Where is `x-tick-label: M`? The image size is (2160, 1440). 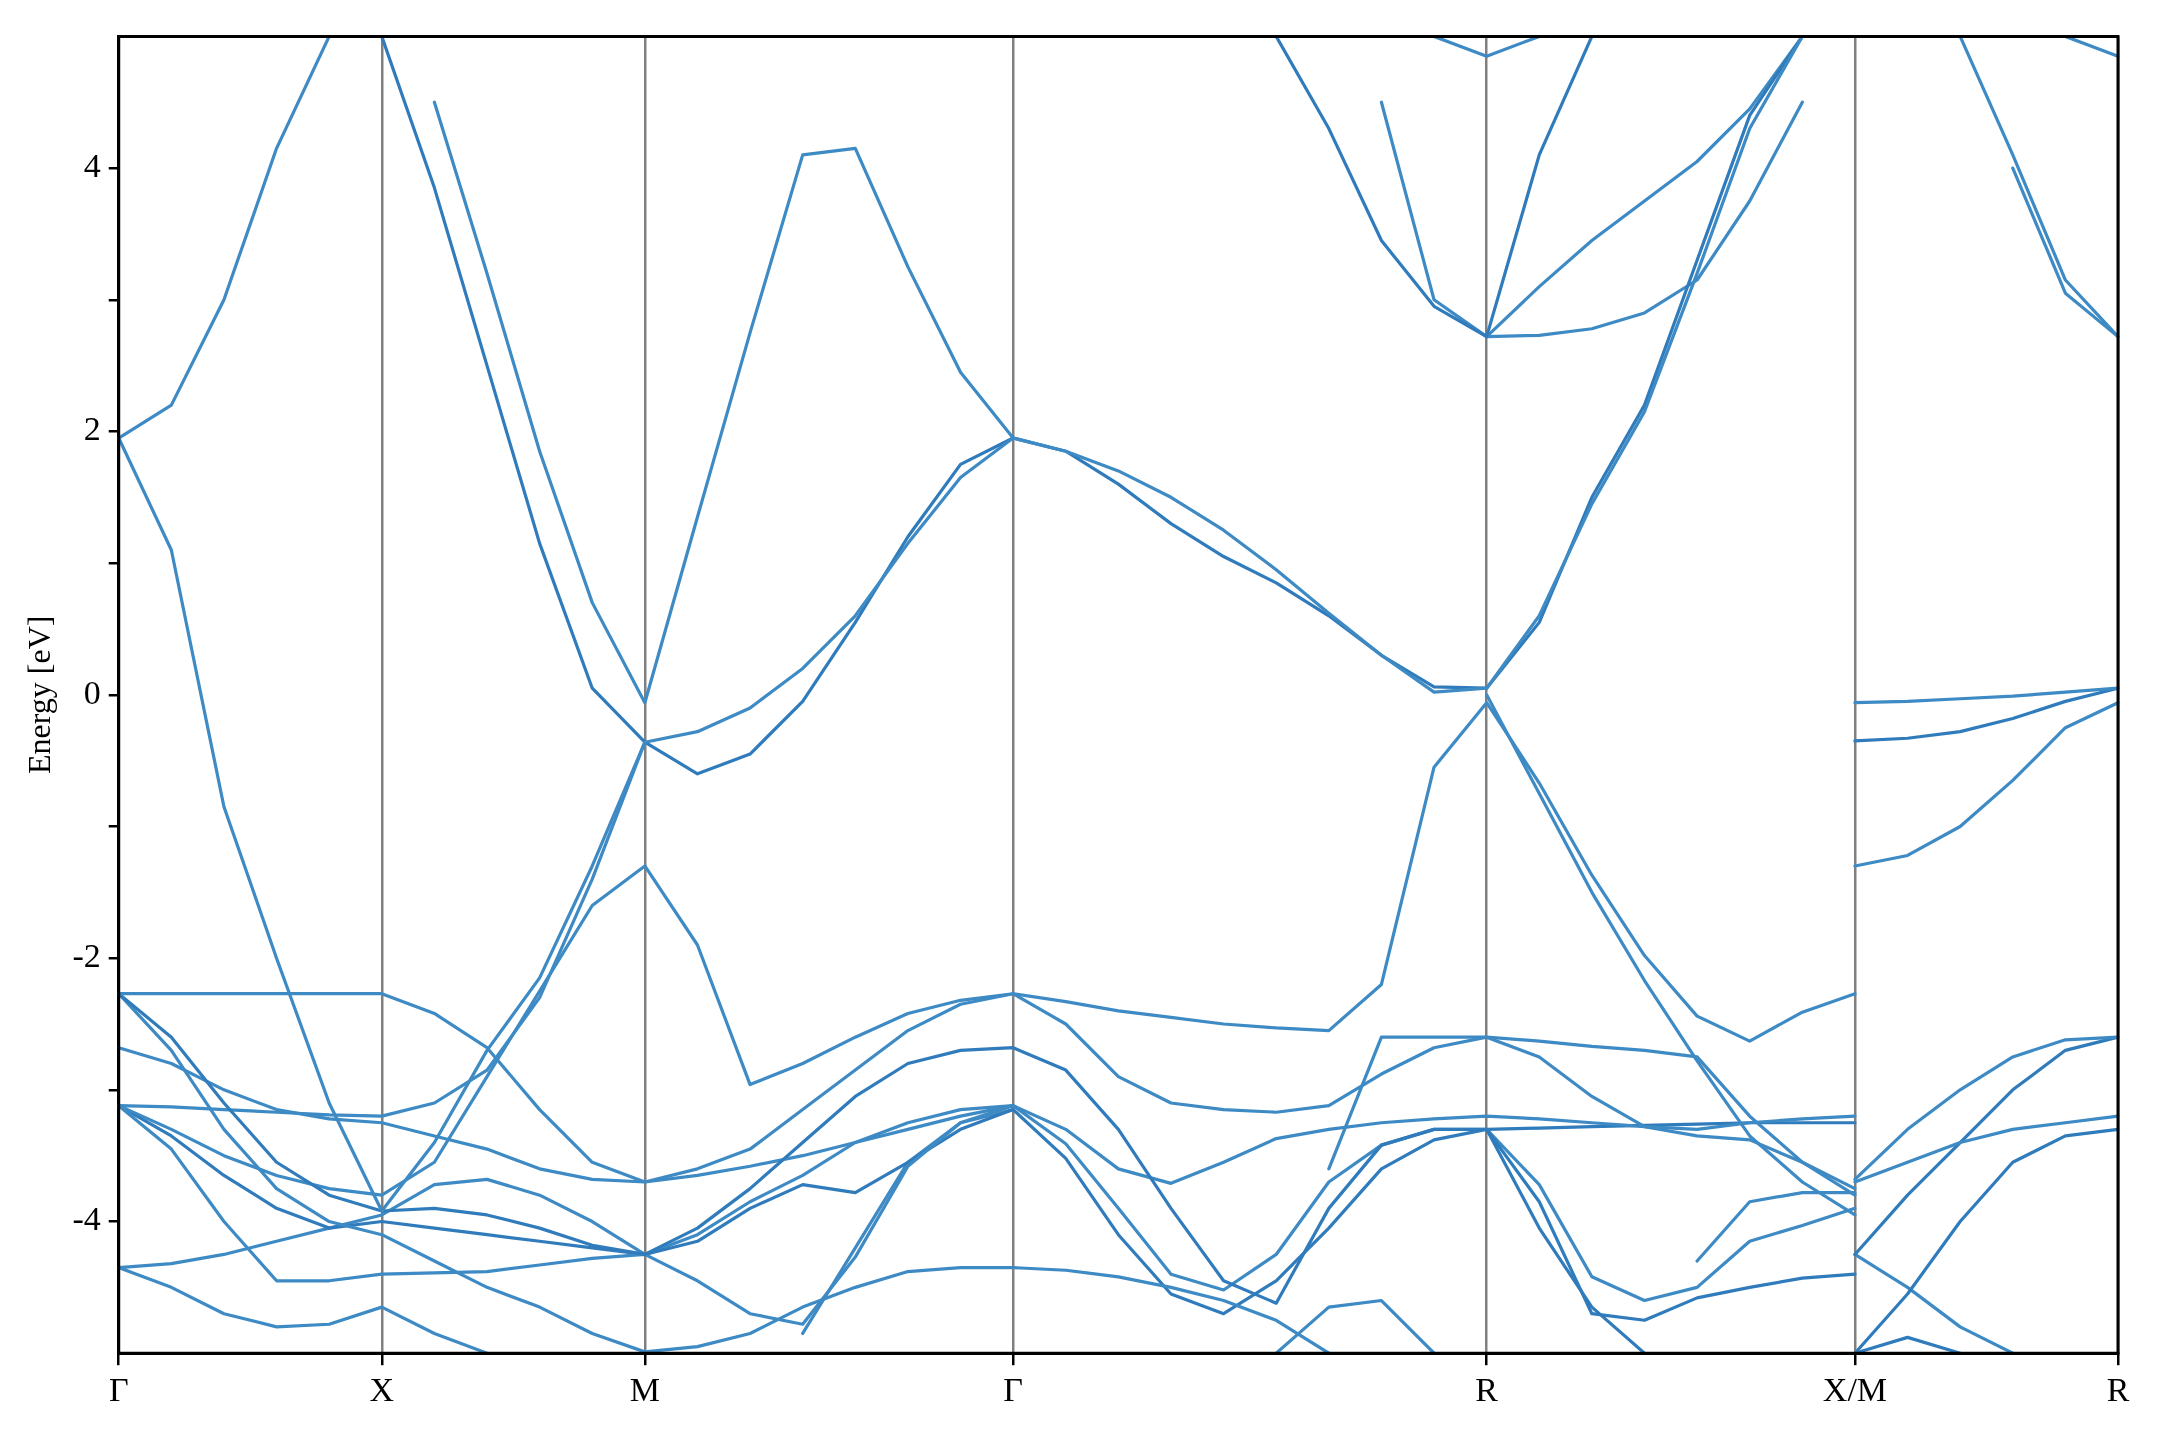 x-tick-label: M is located at coordinates (644, 1389).